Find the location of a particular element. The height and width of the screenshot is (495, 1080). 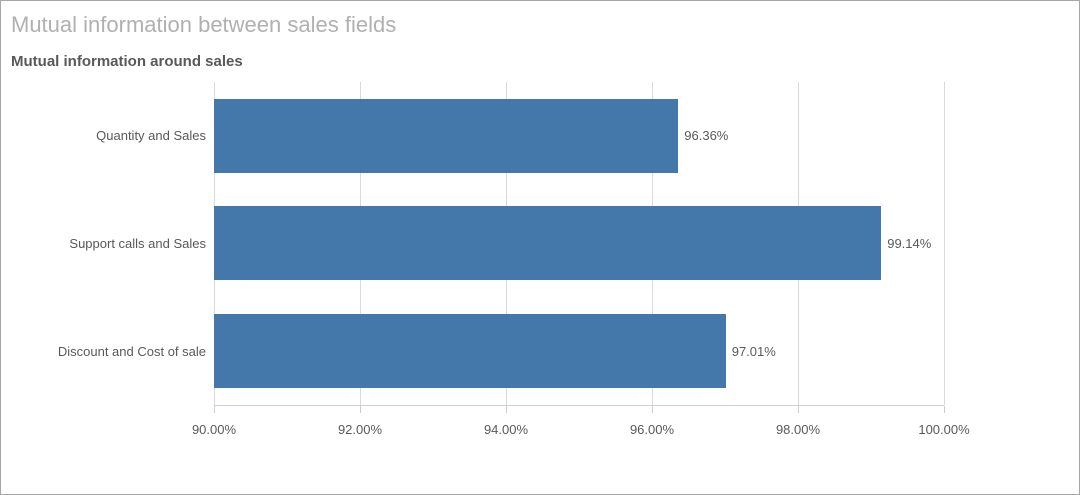

chart-subtitle: Mutual information around sales is located at coordinates (127, 61).